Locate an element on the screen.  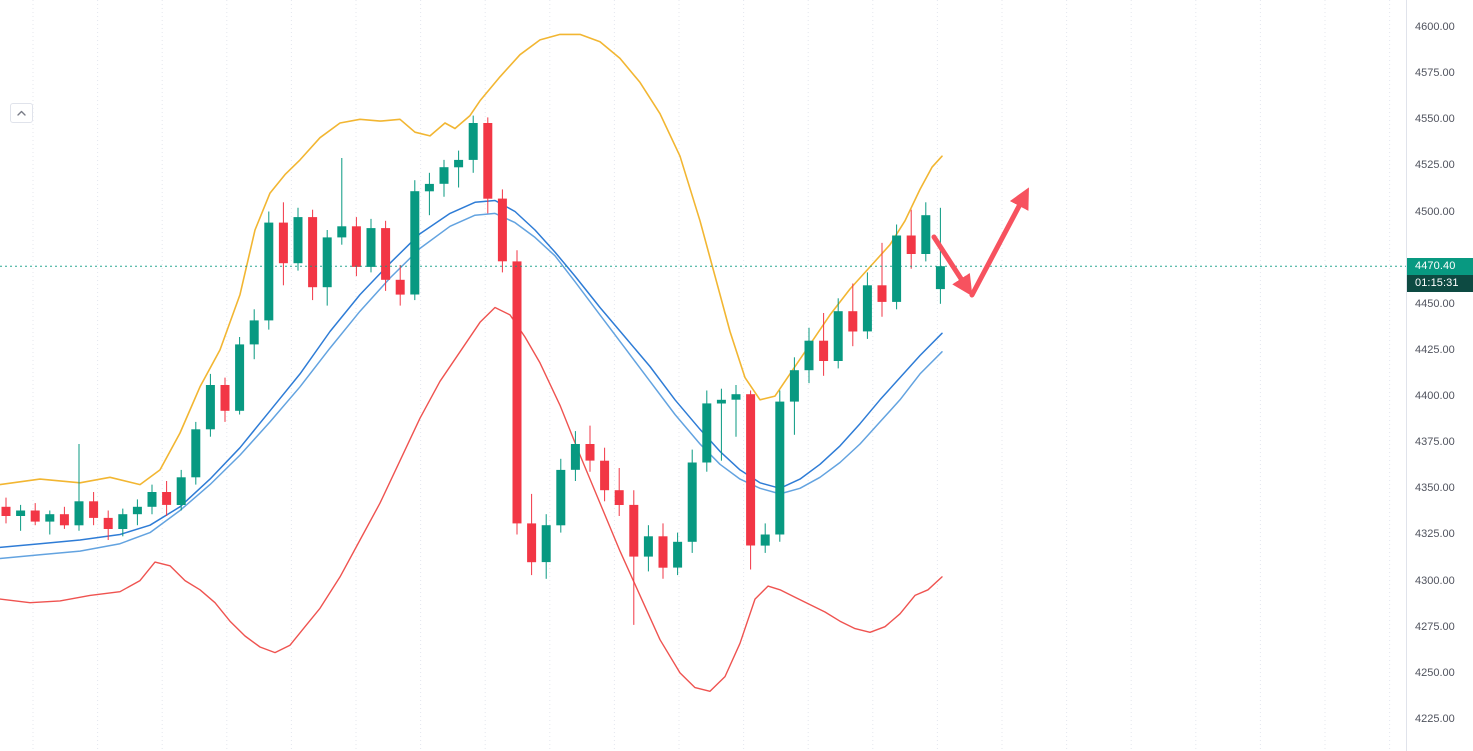
price-tick-label: 4375.00 is located at coordinates (1435, 442).